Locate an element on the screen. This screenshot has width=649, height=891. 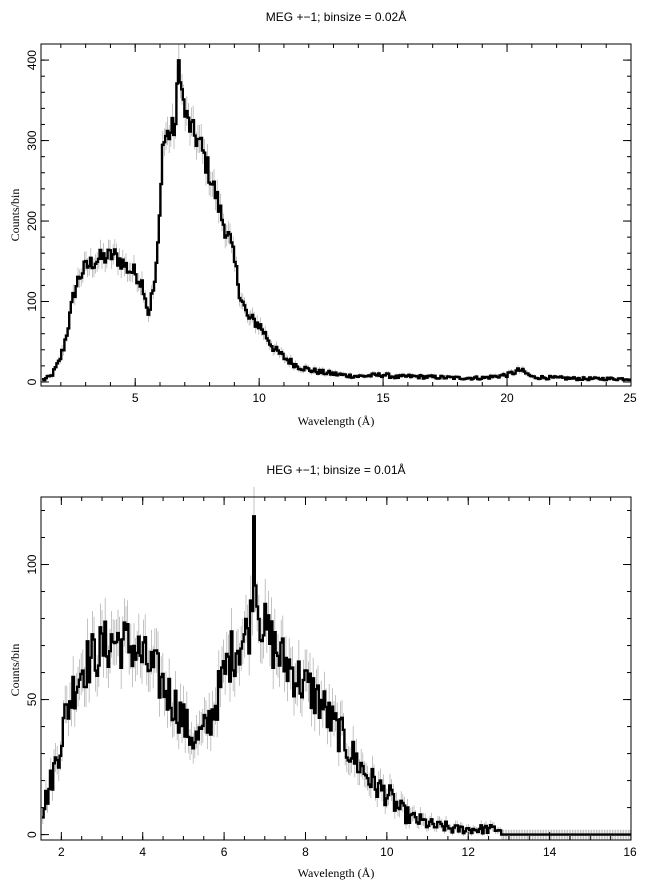
heg-x-tick-label: 4 is located at coordinates (142, 852).